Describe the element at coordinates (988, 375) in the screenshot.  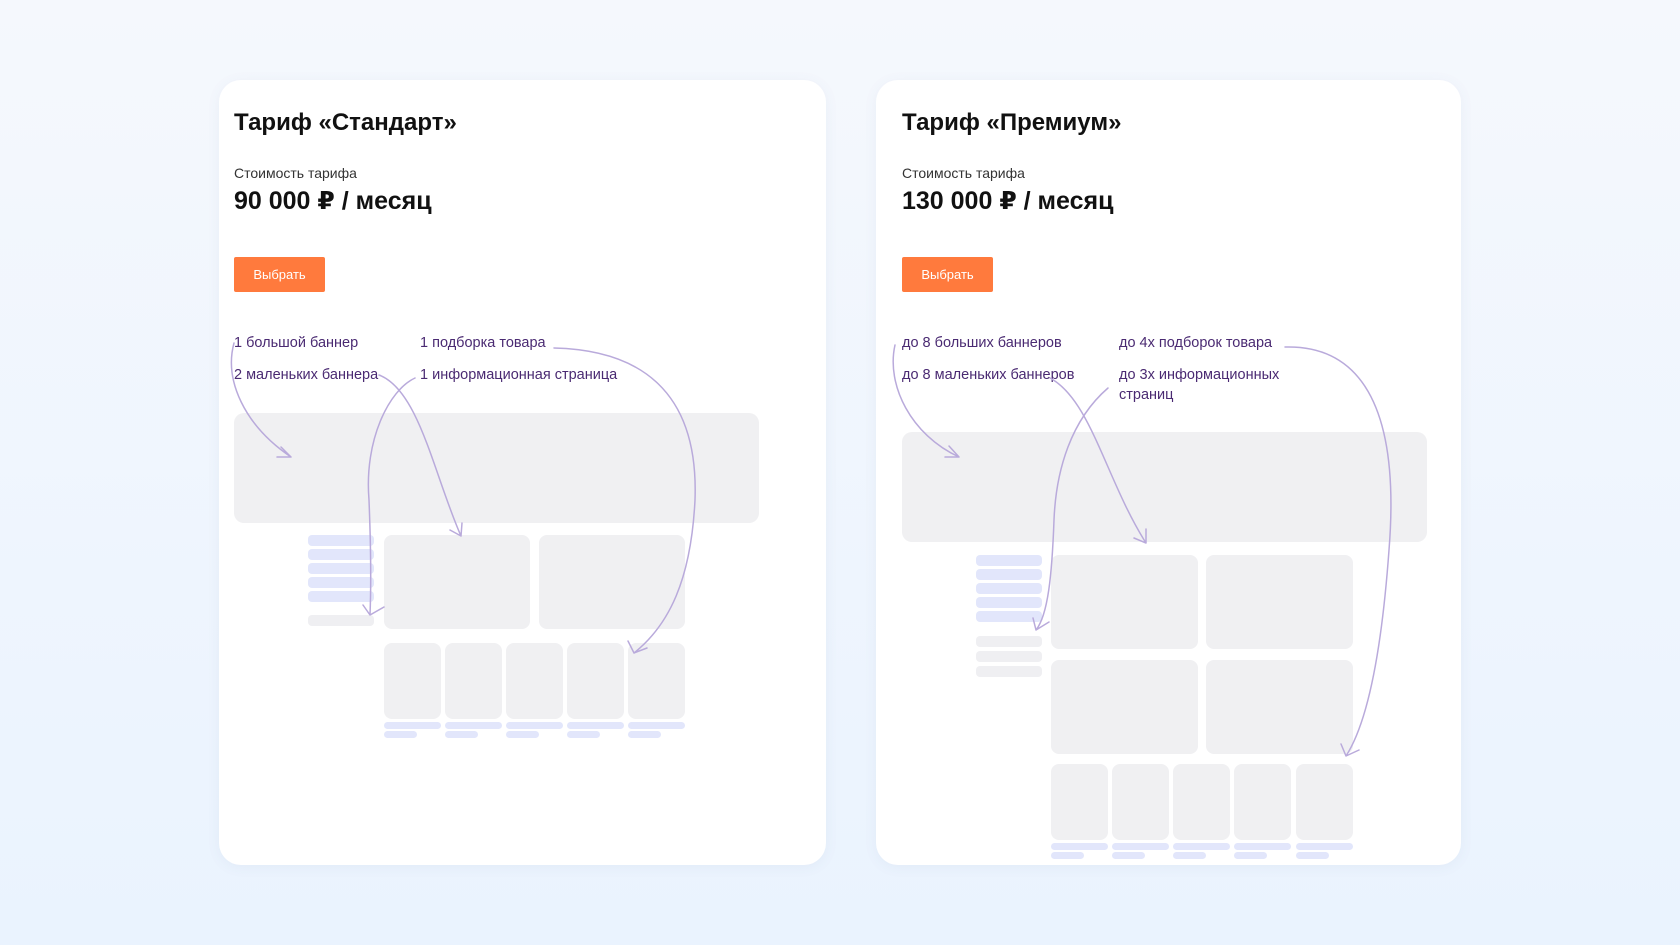
I see `feature-small-banners: до 8 маленьких баннеров` at that location.